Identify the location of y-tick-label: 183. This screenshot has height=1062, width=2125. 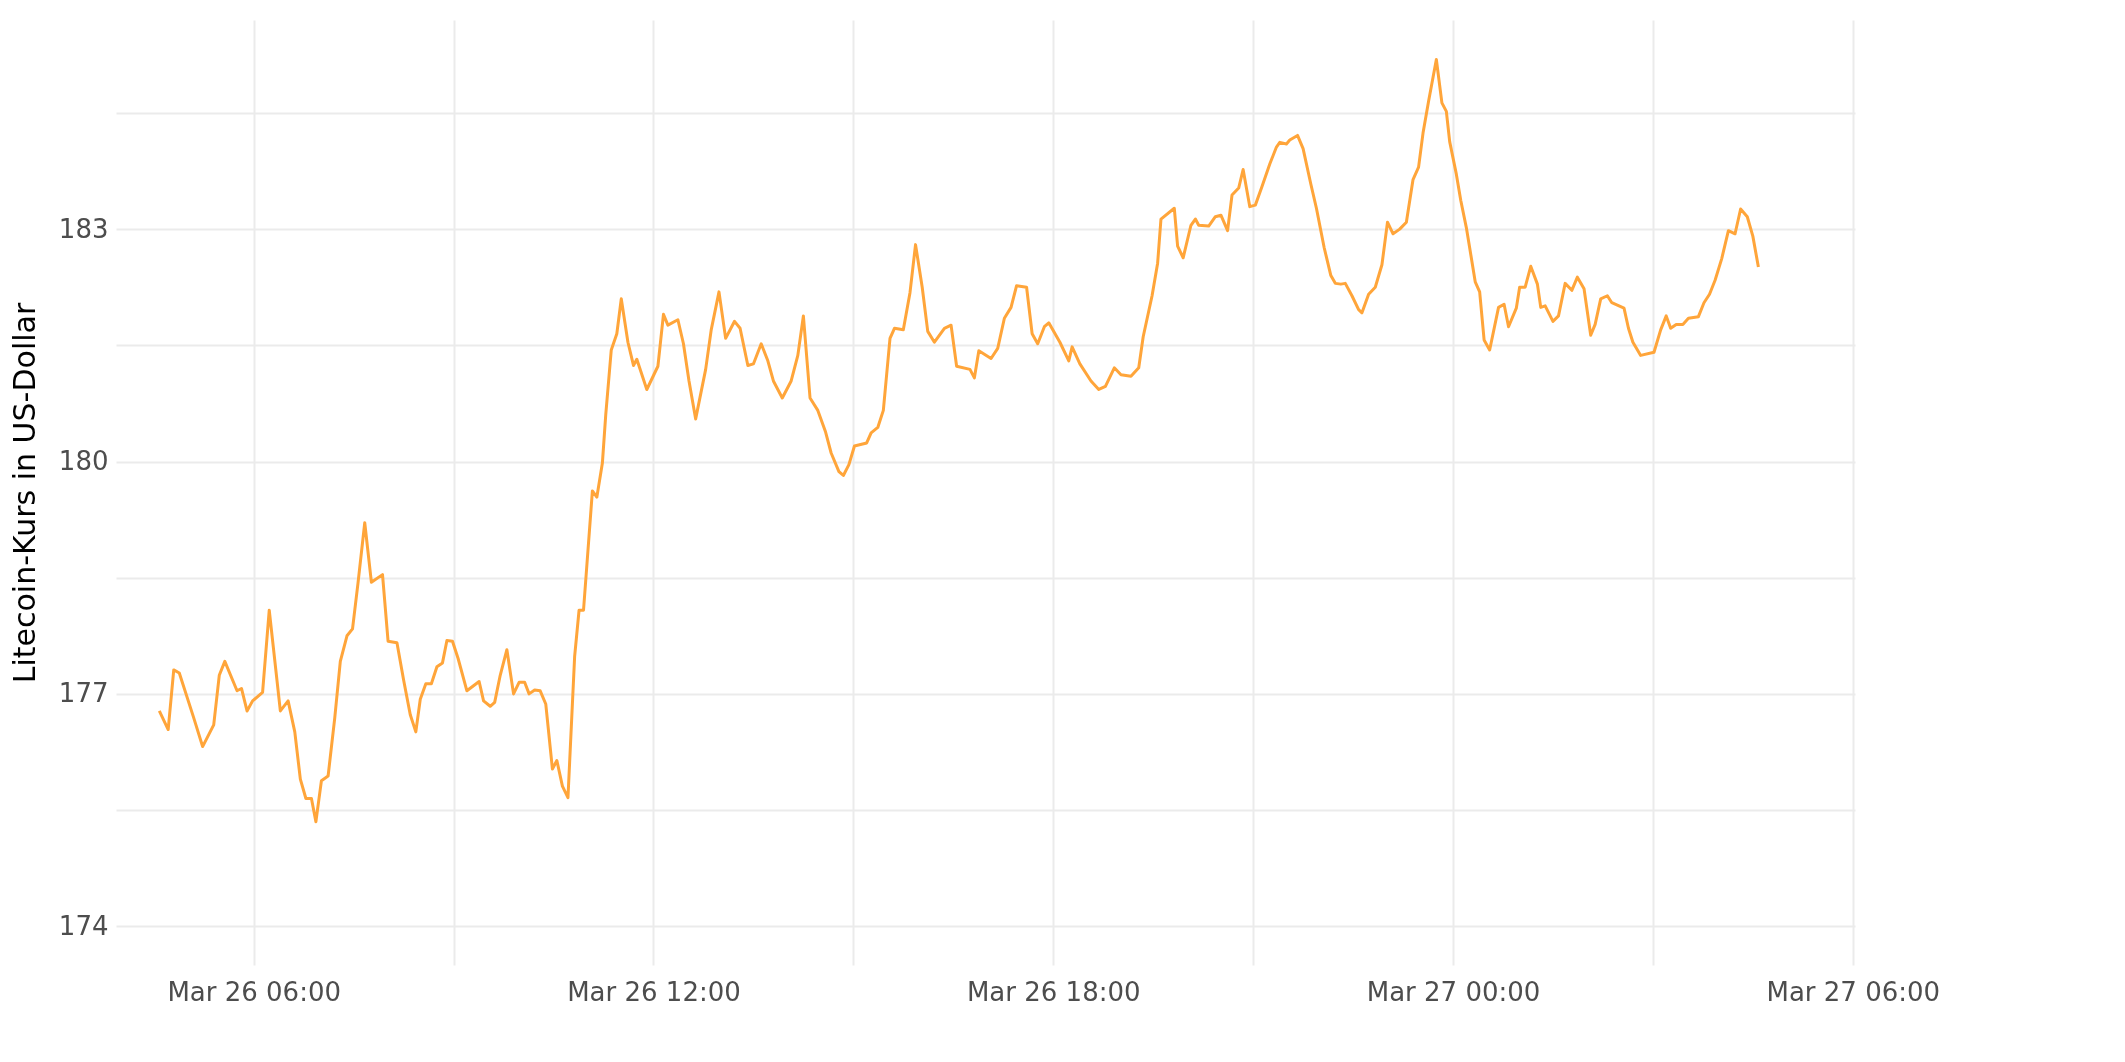
(83, 228).